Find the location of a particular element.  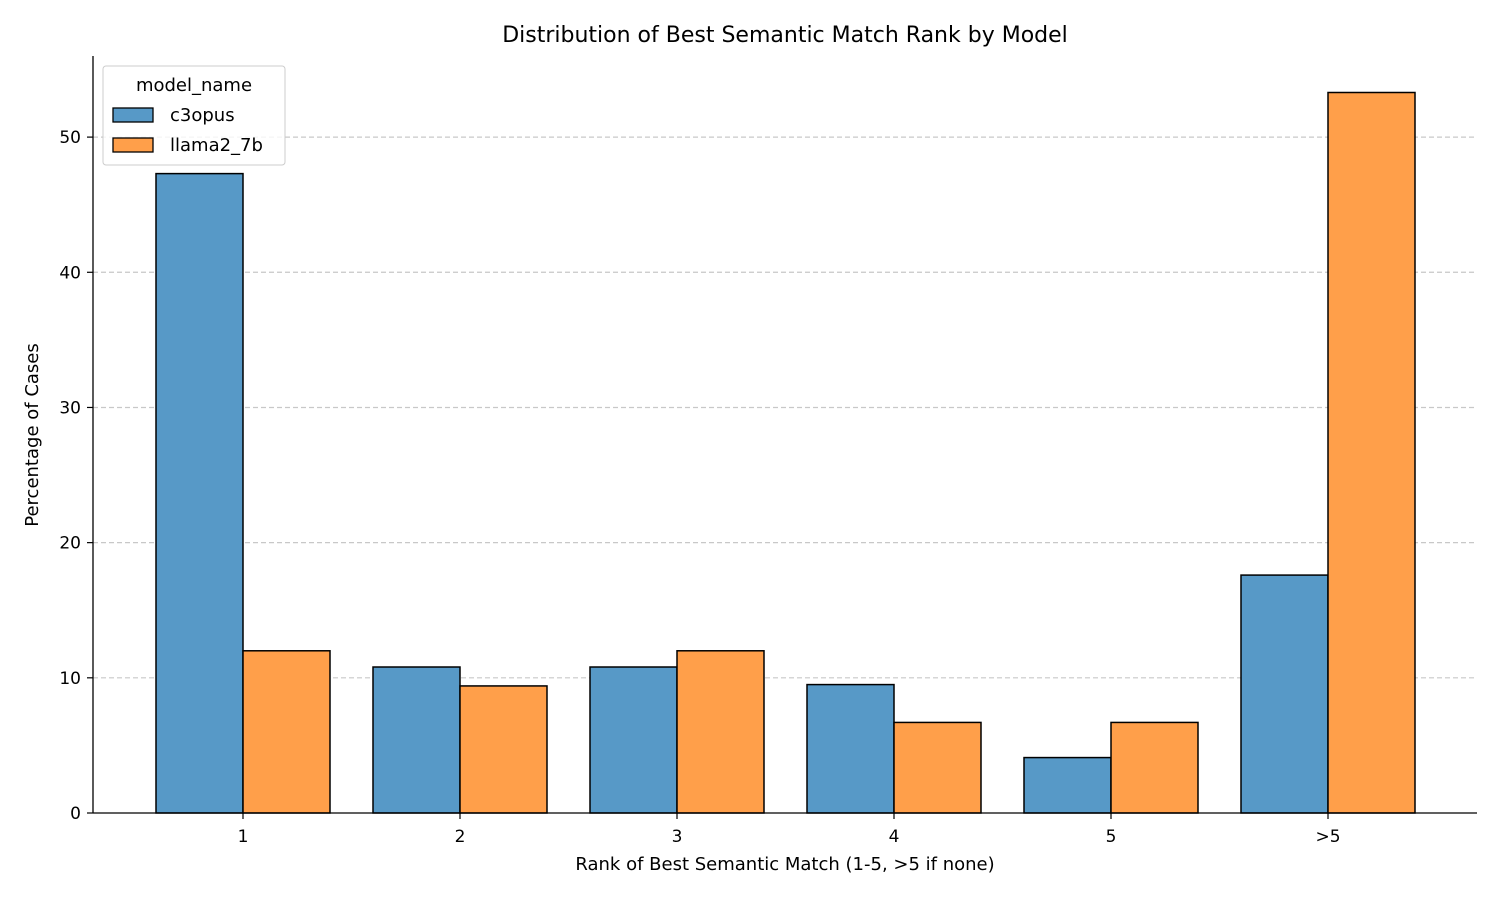

x-tick-label: 1 is located at coordinates (243, 837).